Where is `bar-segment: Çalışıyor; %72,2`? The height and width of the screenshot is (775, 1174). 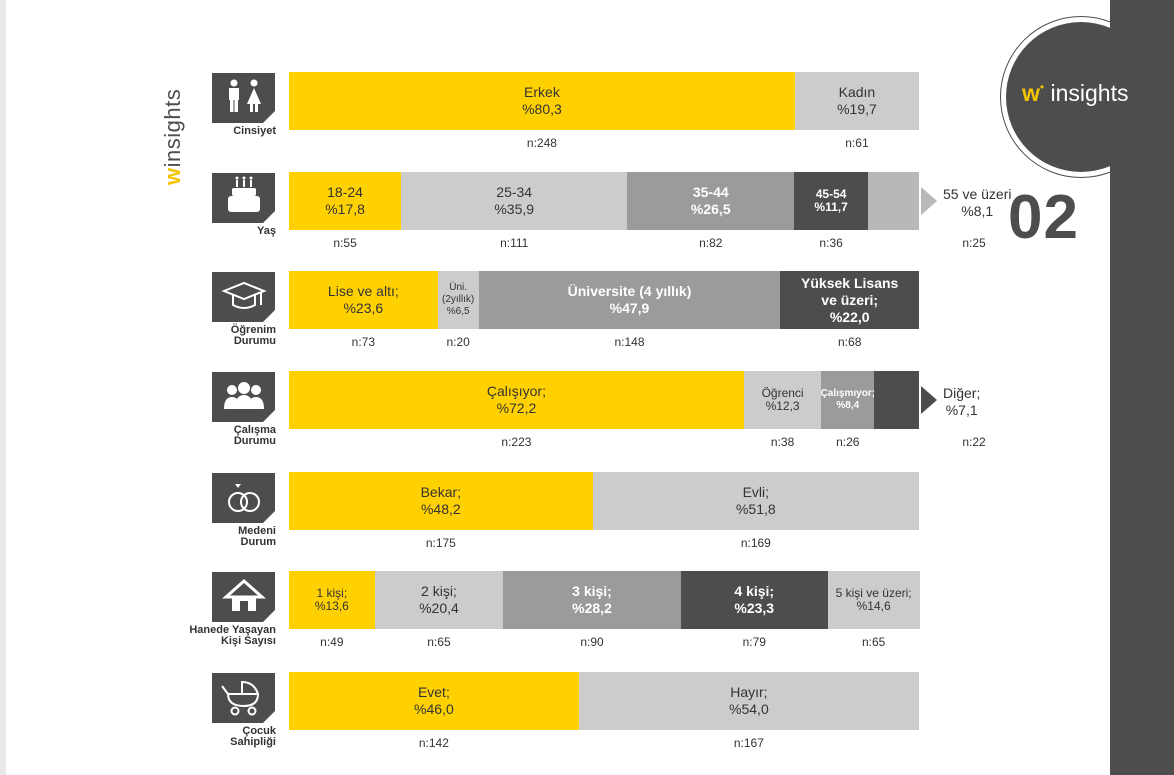 bar-segment: Çalışıyor; %72,2 is located at coordinates (516, 400).